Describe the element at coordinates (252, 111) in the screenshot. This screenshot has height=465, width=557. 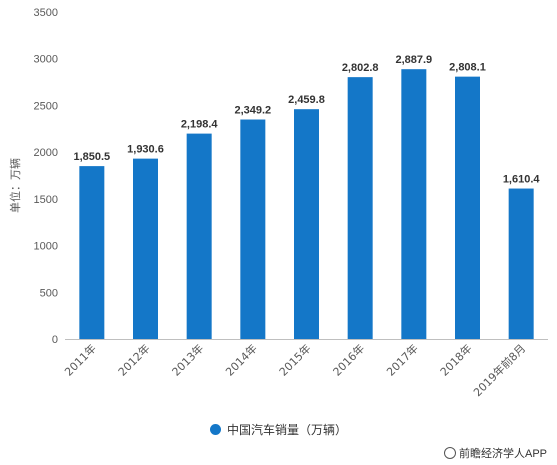
I see `data-label: 2,349.2` at that location.